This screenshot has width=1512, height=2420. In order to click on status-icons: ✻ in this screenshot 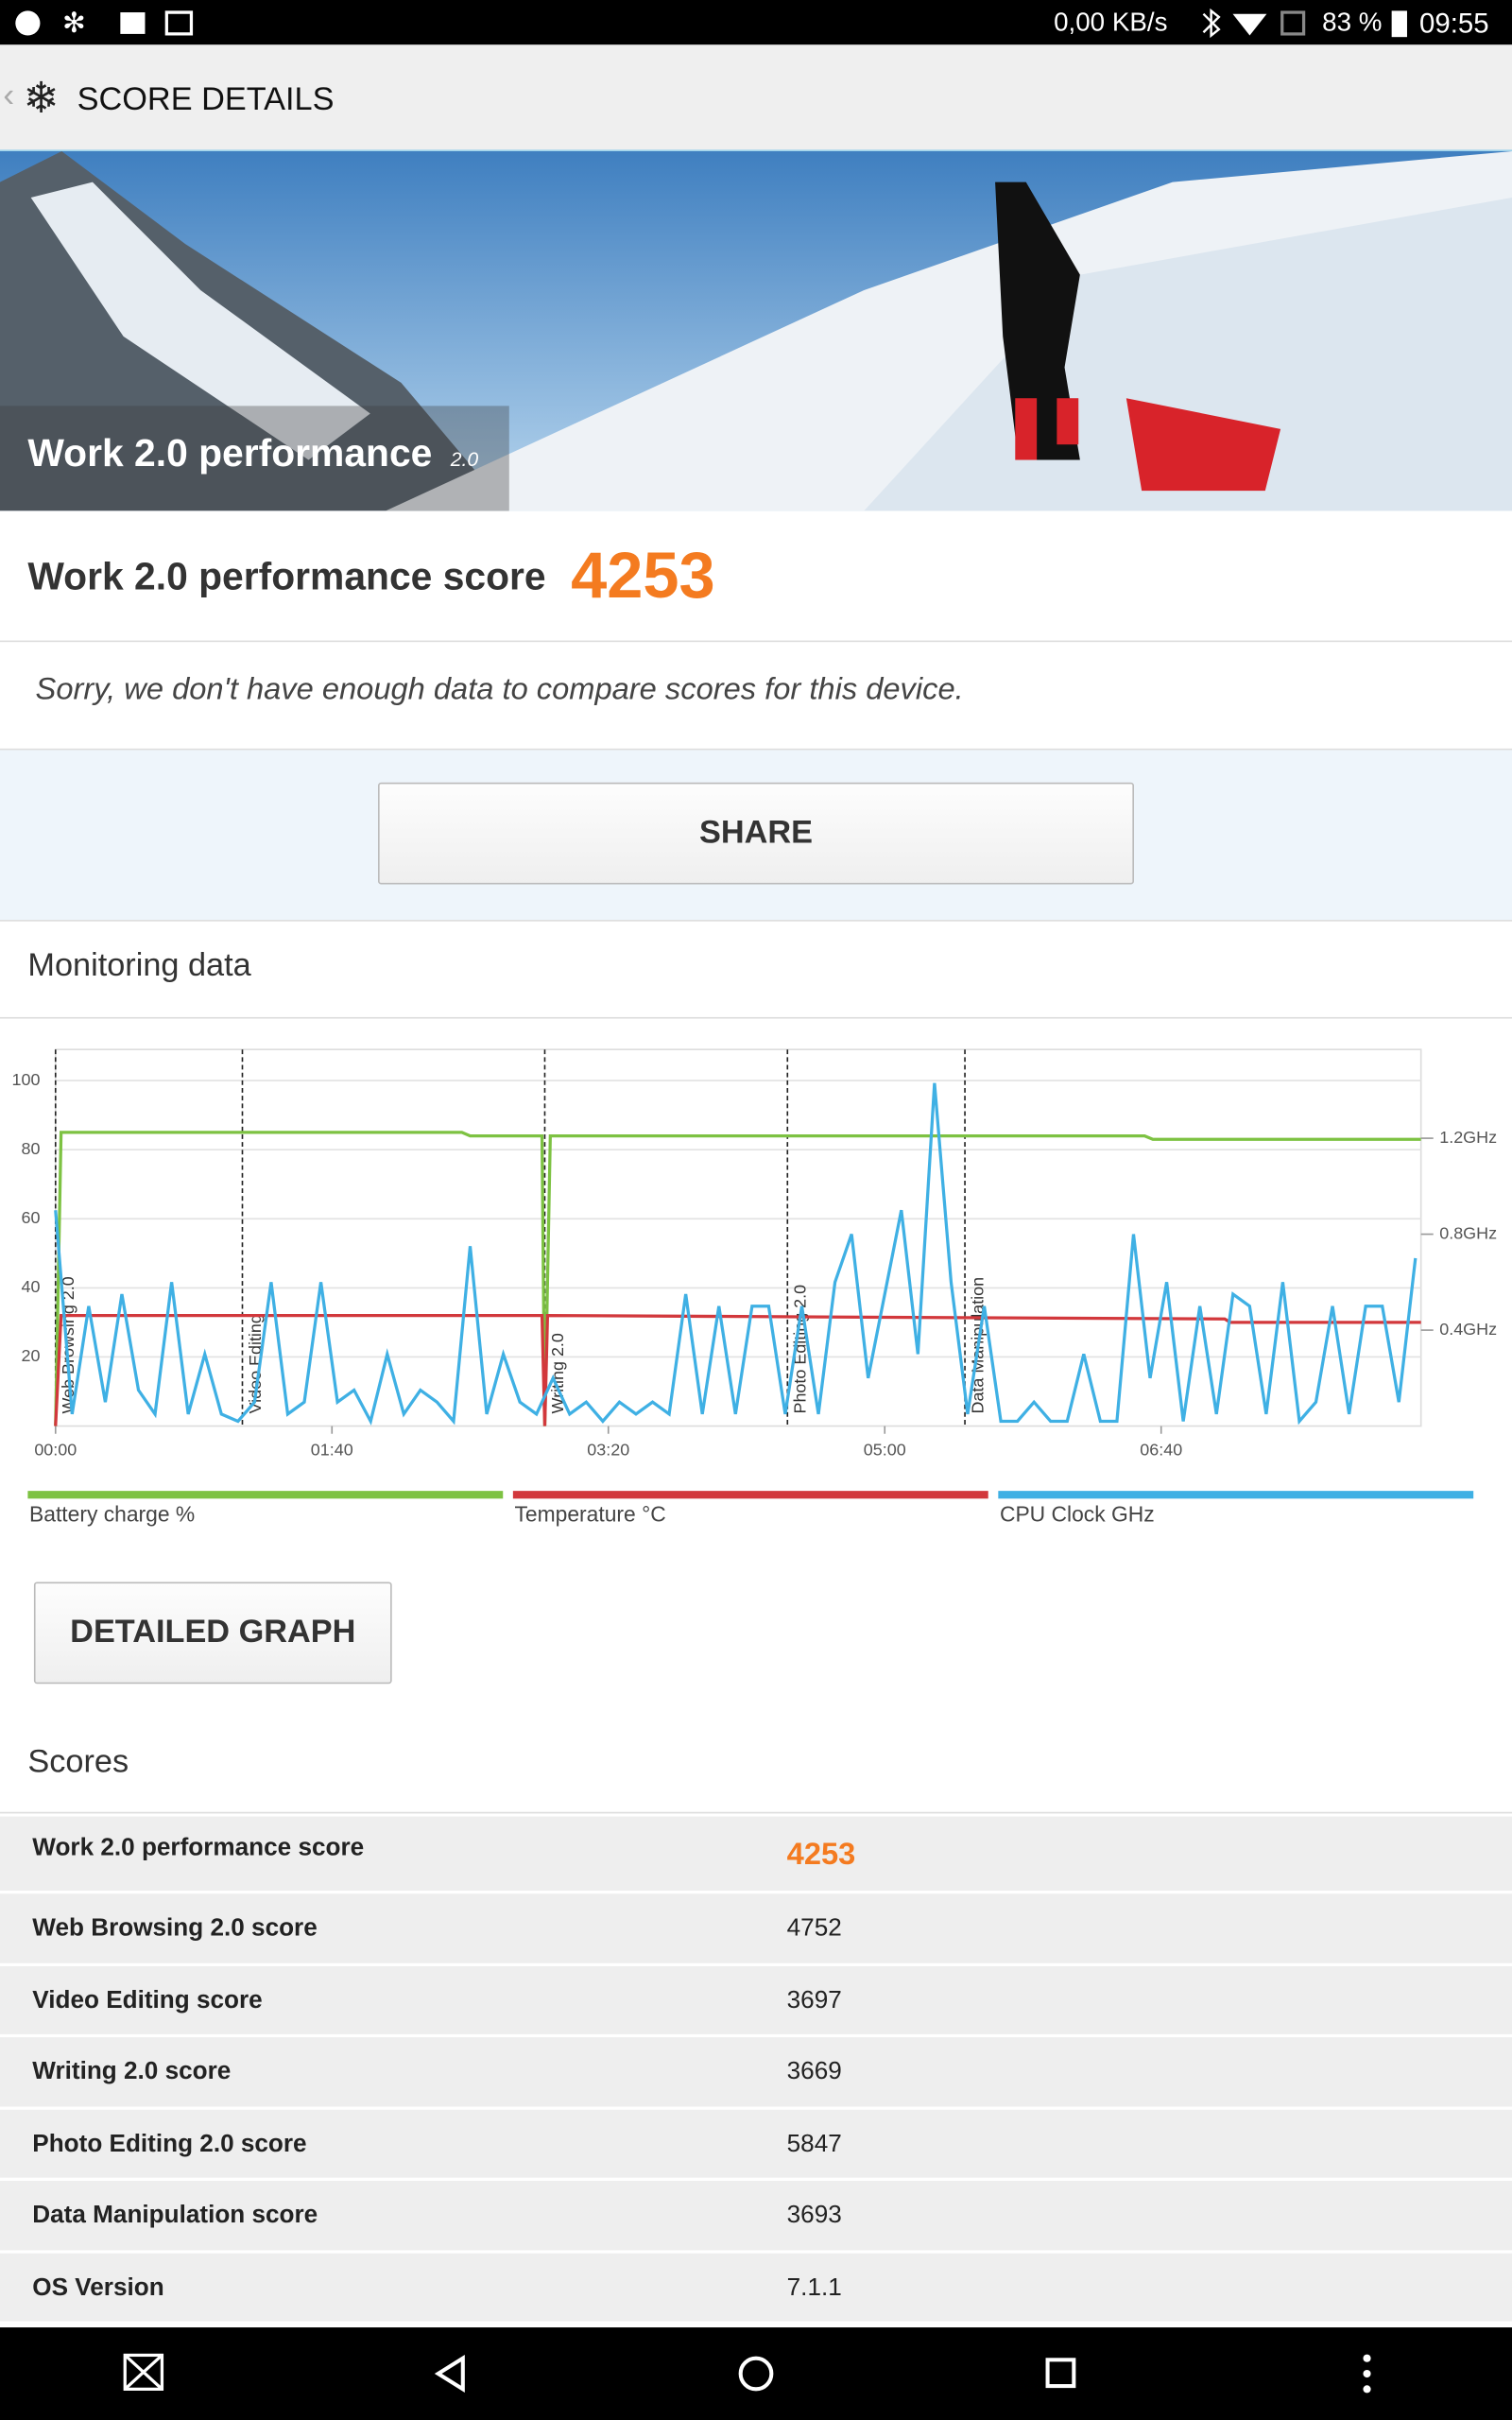, I will do `click(104, 24)`.